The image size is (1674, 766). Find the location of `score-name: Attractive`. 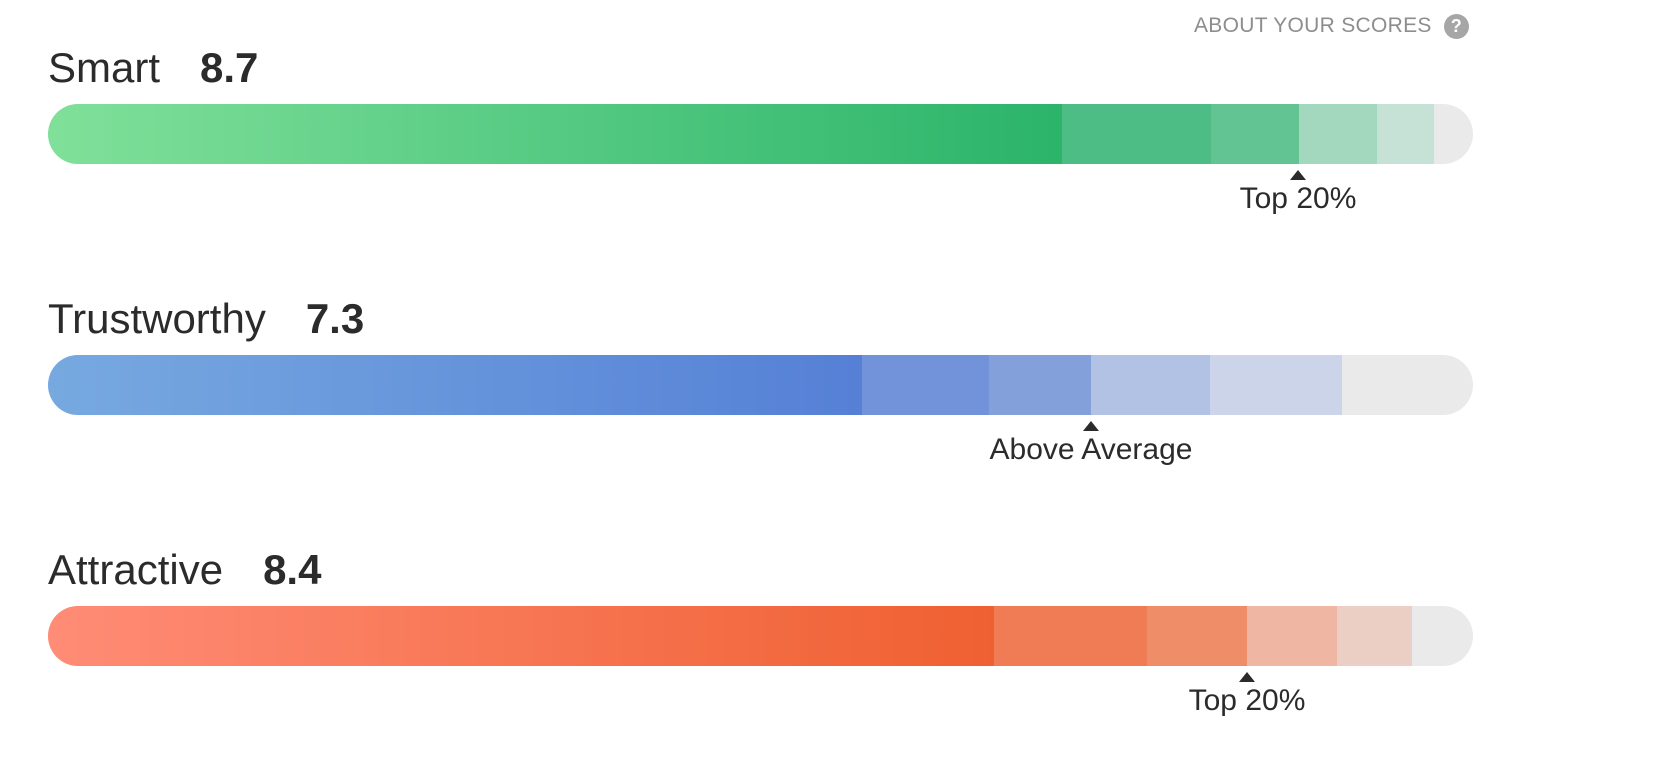

score-name: Attractive is located at coordinates (136, 569).